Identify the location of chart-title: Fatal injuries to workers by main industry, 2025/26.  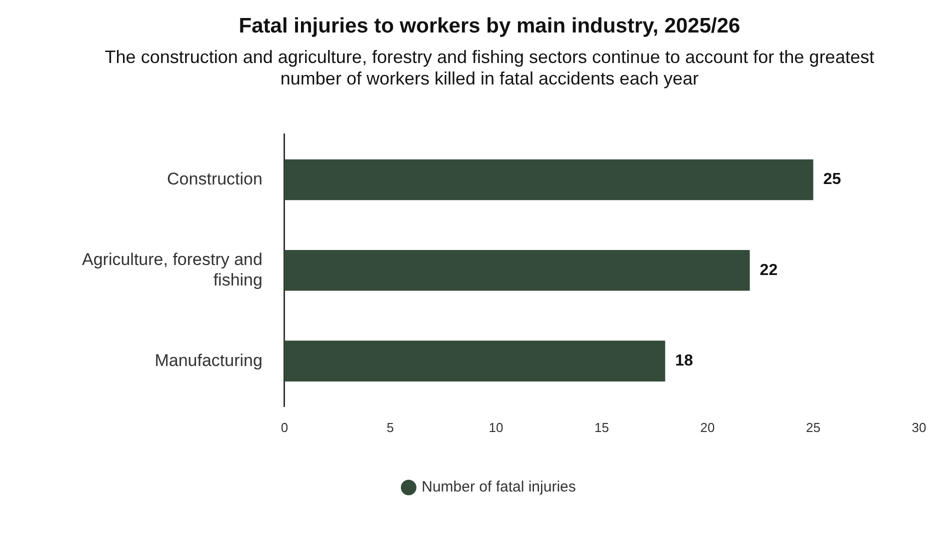
(489, 26).